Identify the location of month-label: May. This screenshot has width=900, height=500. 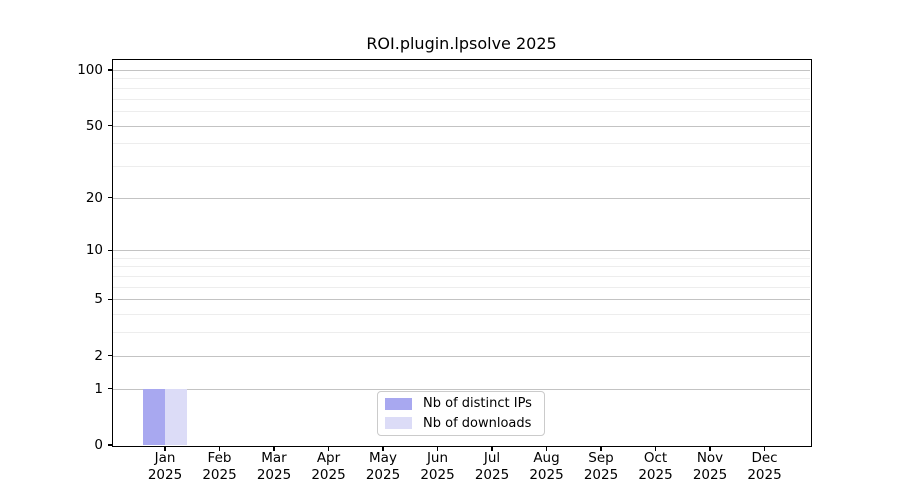
(383, 458).